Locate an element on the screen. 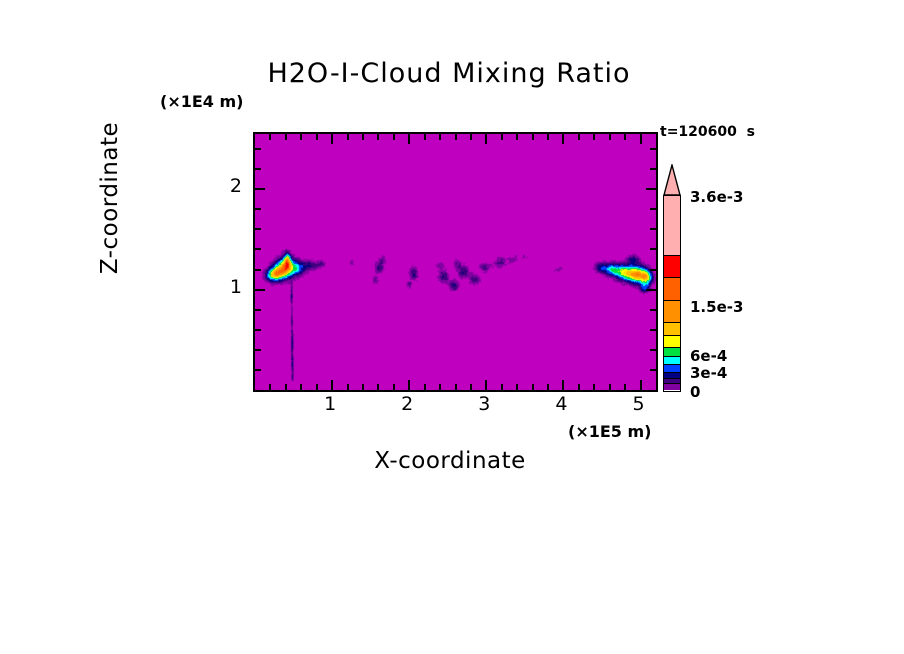 Image resolution: width=904 pixels, height=654 pixels. colorbar-tick-label: 6e-4 is located at coordinates (709, 356).